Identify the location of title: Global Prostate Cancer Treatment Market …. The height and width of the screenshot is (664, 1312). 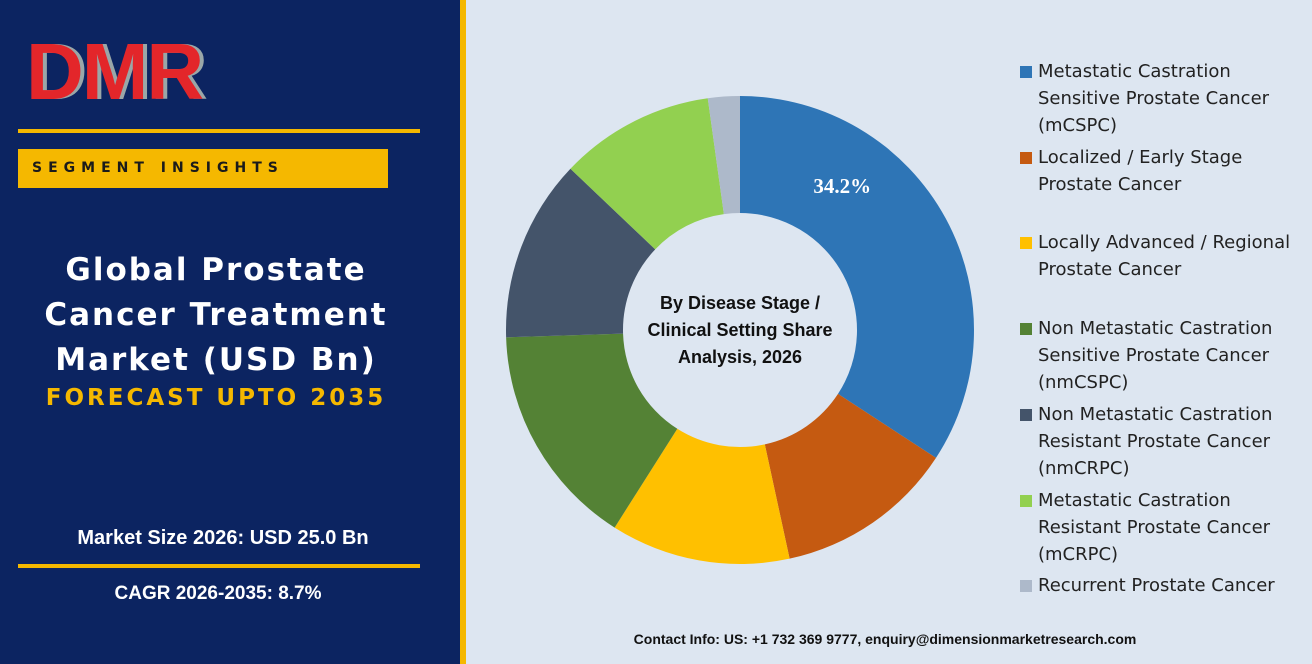
(216, 315).